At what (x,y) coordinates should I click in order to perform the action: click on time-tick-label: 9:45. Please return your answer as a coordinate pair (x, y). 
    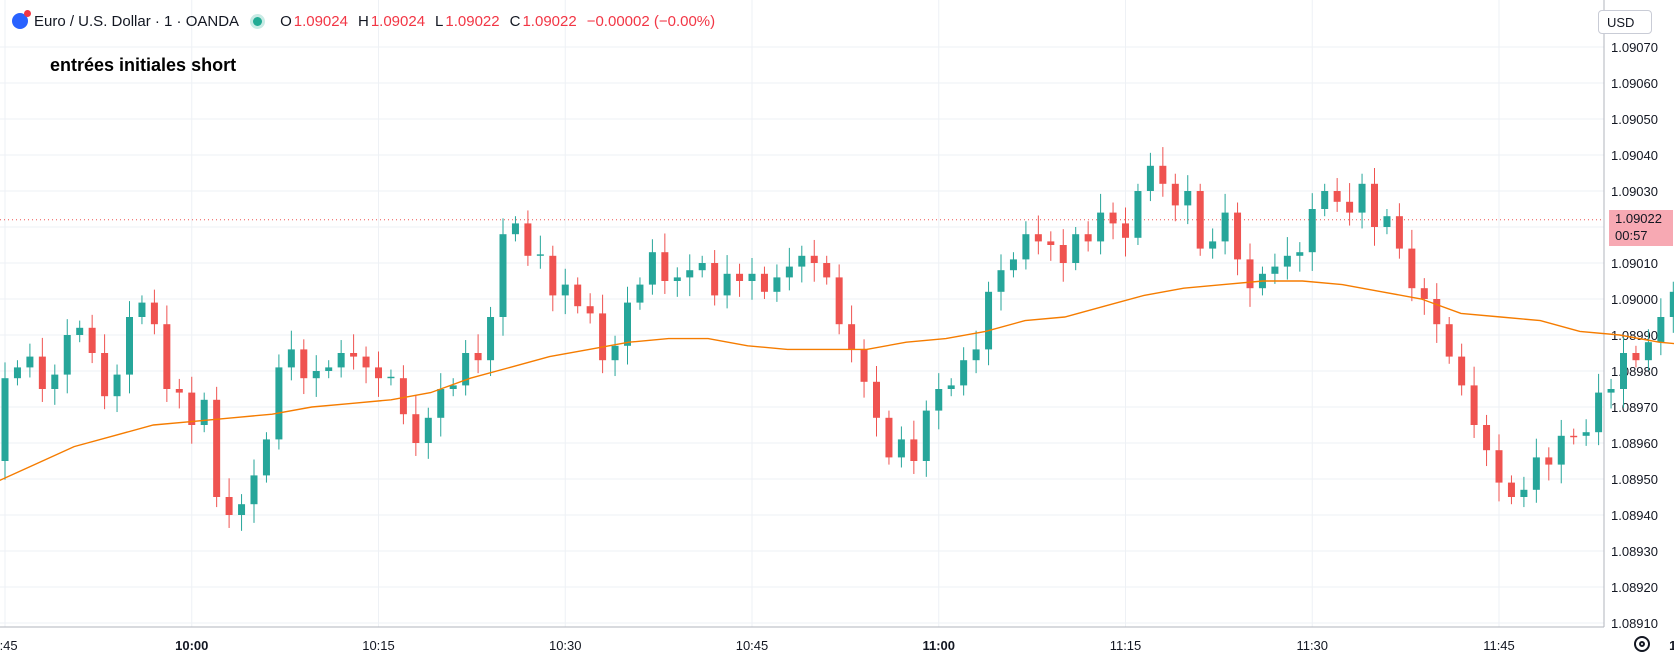
    Looking at the image, I should click on (9, 645).